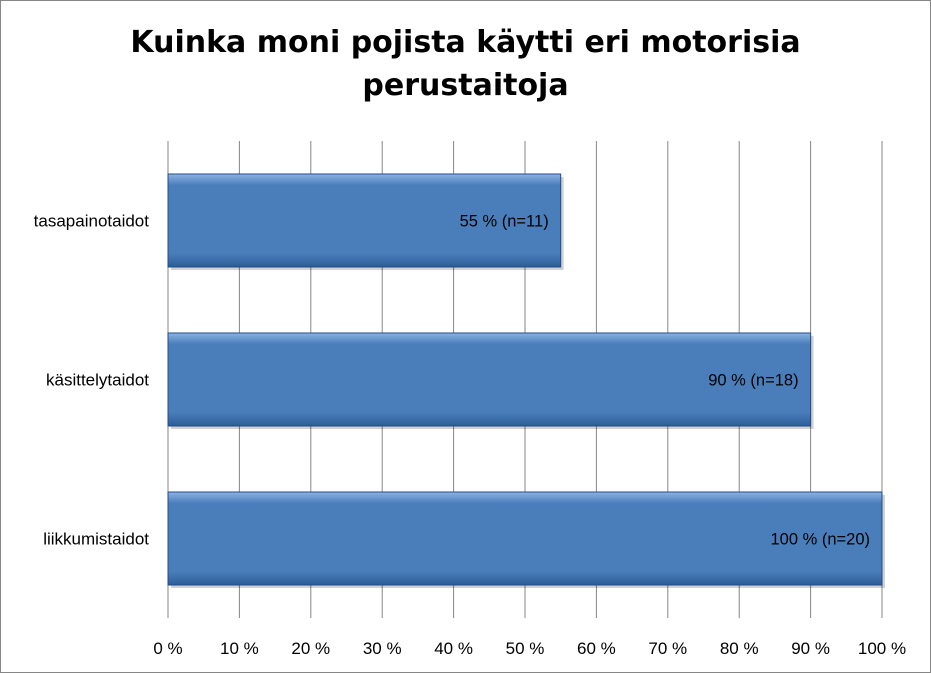 This screenshot has height=673, width=931. Describe the element at coordinates (525, 648) in the screenshot. I see `x-tick-label: 50 %` at that location.